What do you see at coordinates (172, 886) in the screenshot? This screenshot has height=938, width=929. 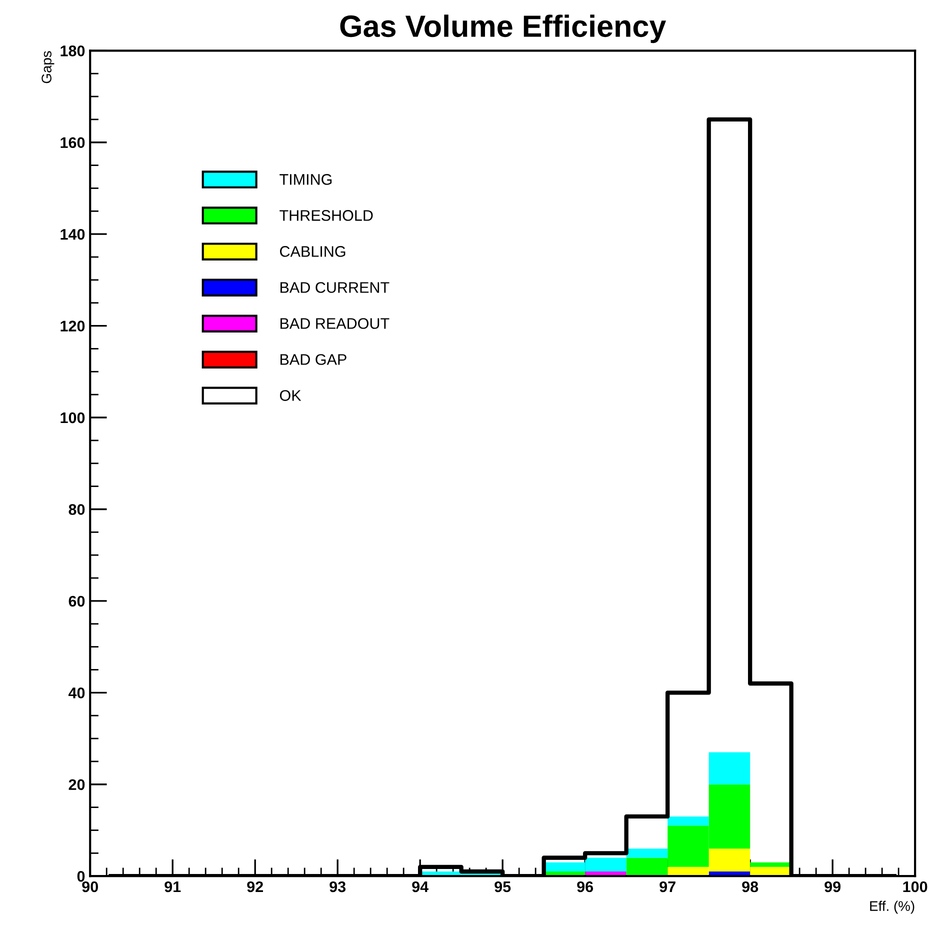 I see `x-tick-label: 91` at bounding box center [172, 886].